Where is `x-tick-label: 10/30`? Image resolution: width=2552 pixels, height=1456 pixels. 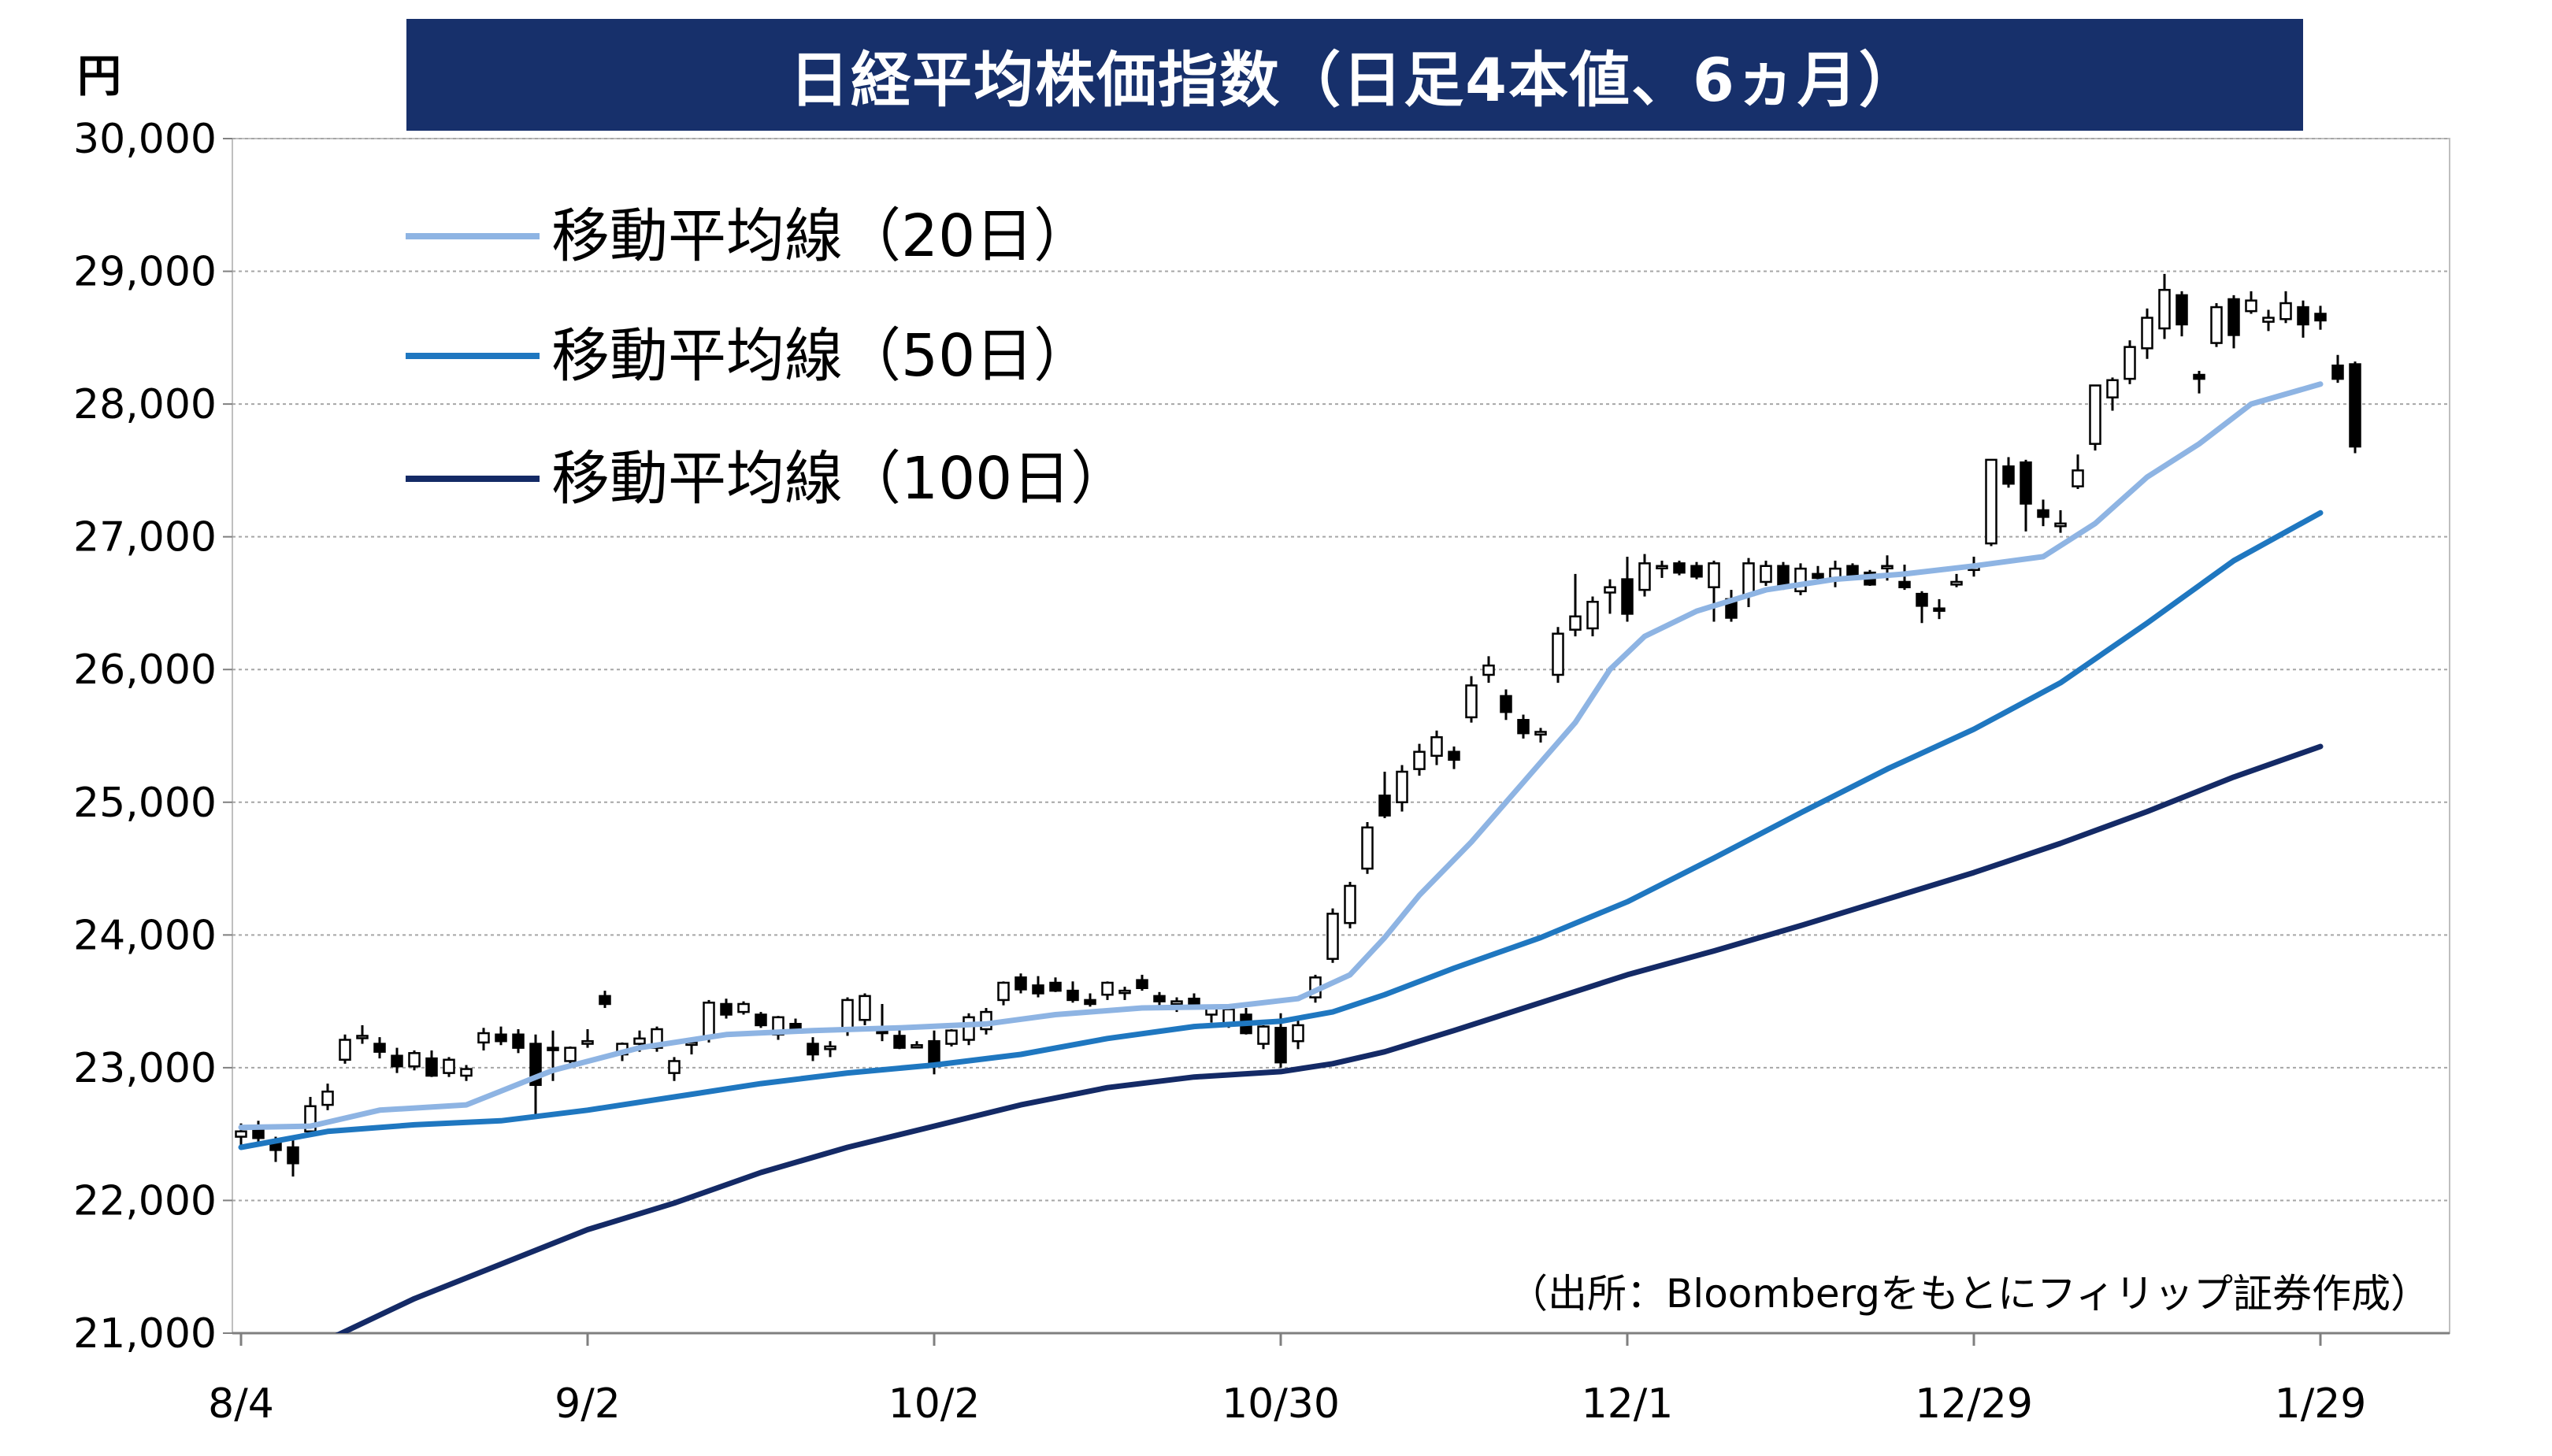 x-tick-label: 10/30 is located at coordinates (1281, 1404).